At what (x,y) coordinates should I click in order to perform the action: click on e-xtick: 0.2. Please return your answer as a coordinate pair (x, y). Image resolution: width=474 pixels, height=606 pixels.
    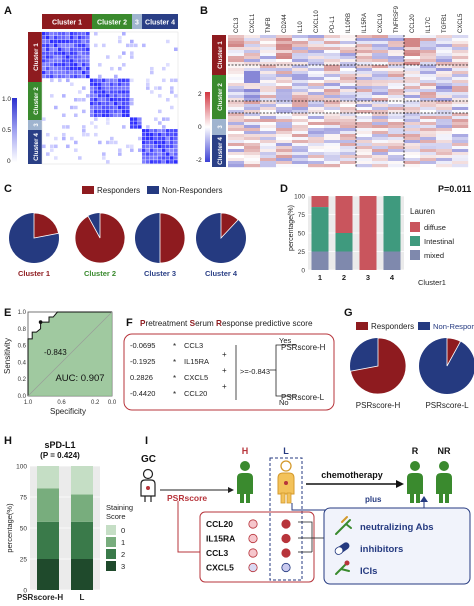
    Looking at the image, I should click on (95, 403).